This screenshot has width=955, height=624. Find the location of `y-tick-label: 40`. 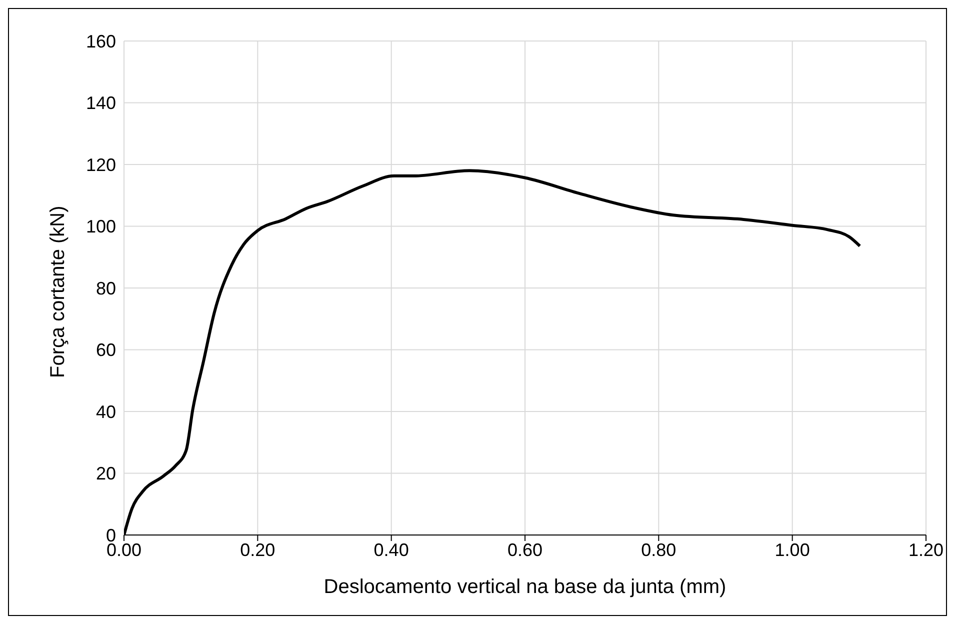

y-tick-label: 40 is located at coordinates (106, 412).